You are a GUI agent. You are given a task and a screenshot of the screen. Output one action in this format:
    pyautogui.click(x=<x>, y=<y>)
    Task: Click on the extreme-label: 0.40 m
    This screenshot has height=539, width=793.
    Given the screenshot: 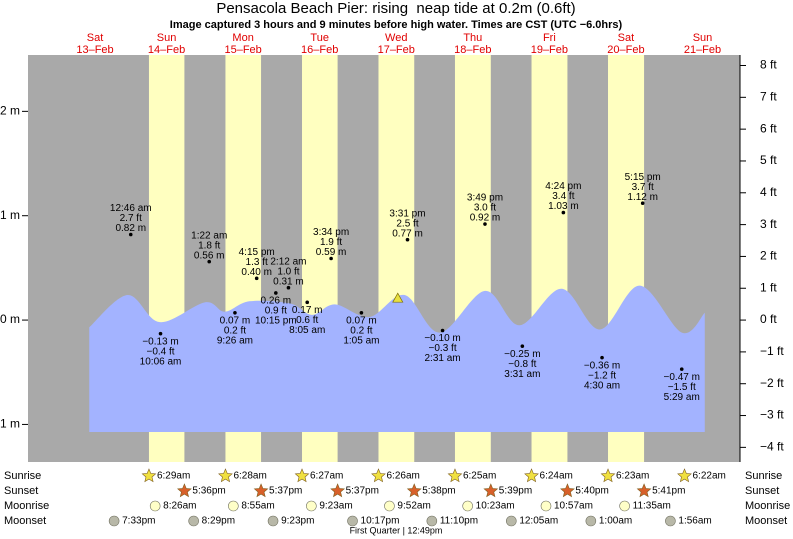 What is the action you would take?
    pyautogui.click(x=256, y=272)
    